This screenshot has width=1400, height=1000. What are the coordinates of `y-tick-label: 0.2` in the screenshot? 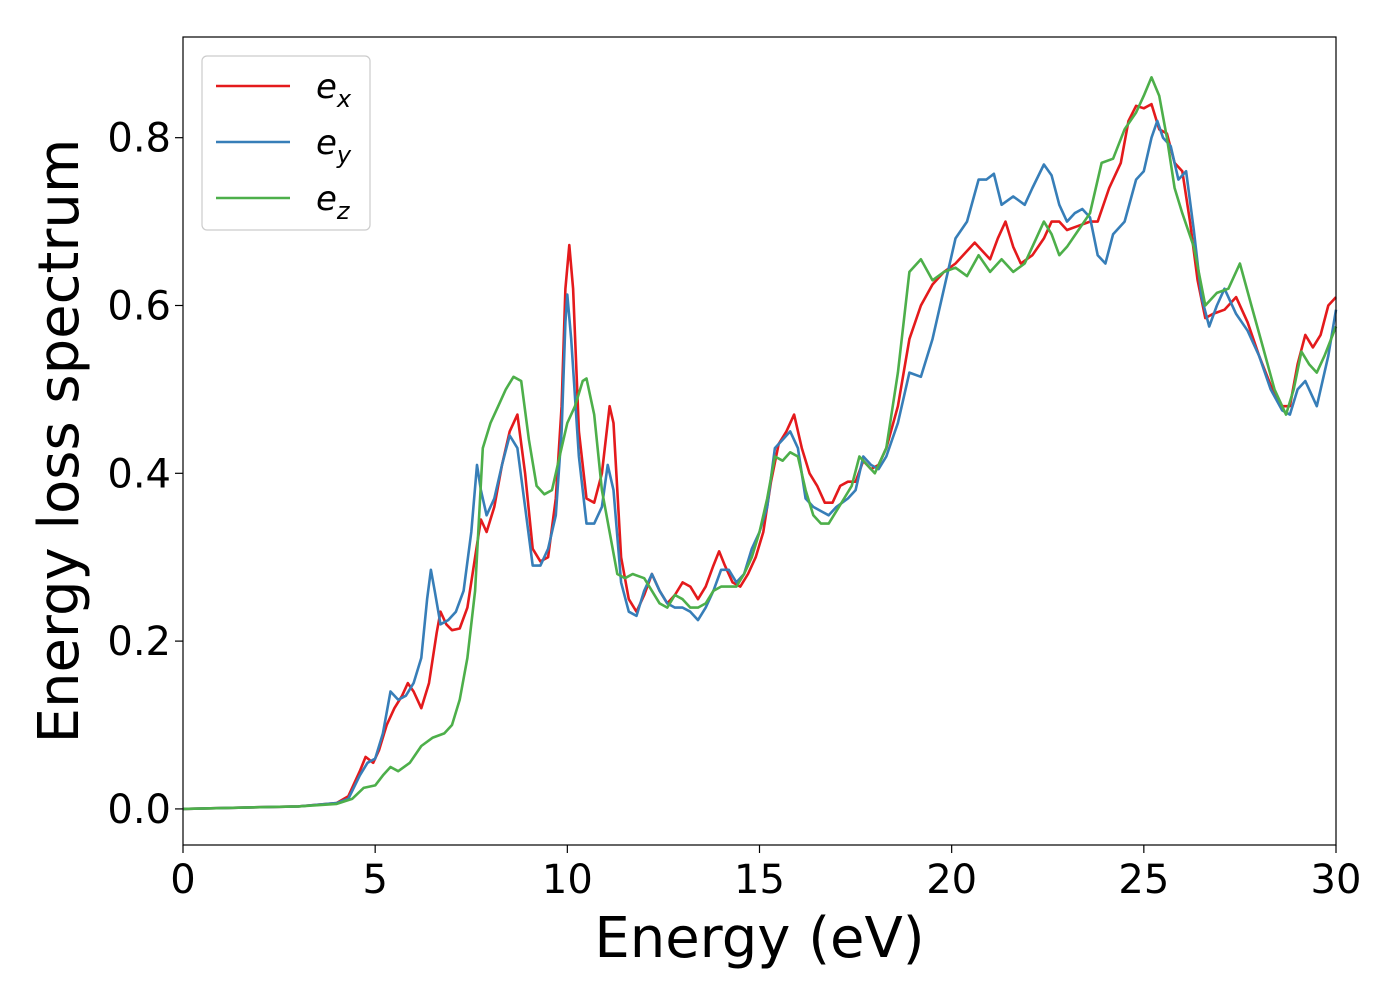 It's located at (139, 642).